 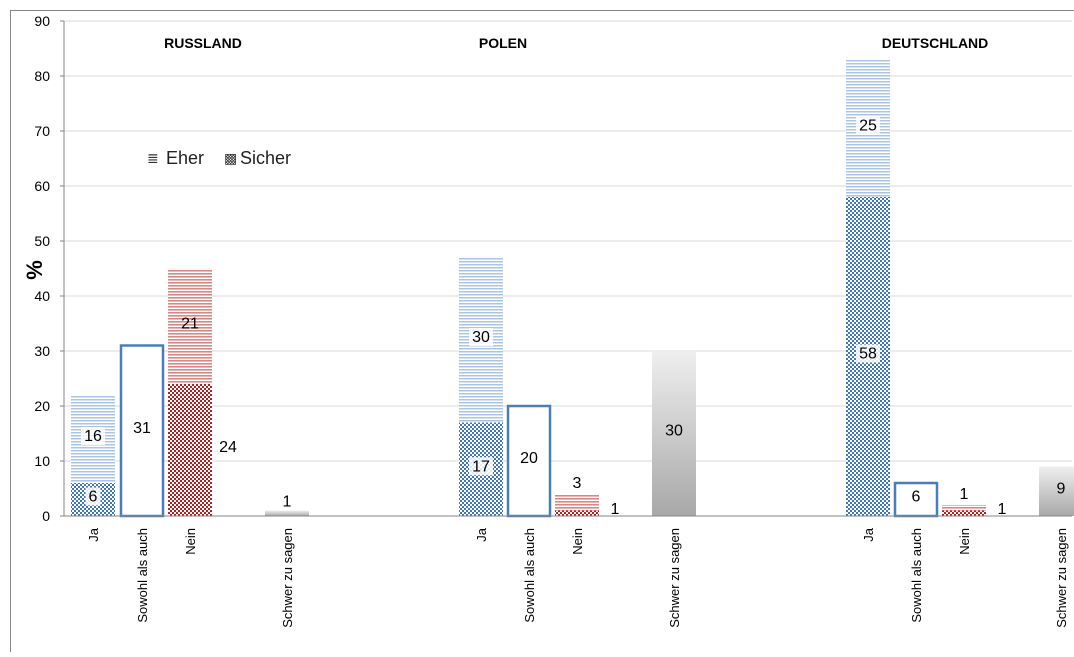 What do you see at coordinates (42, 76) in the screenshot?
I see `y-tick-label: 80` at bounding box center [42, 76].